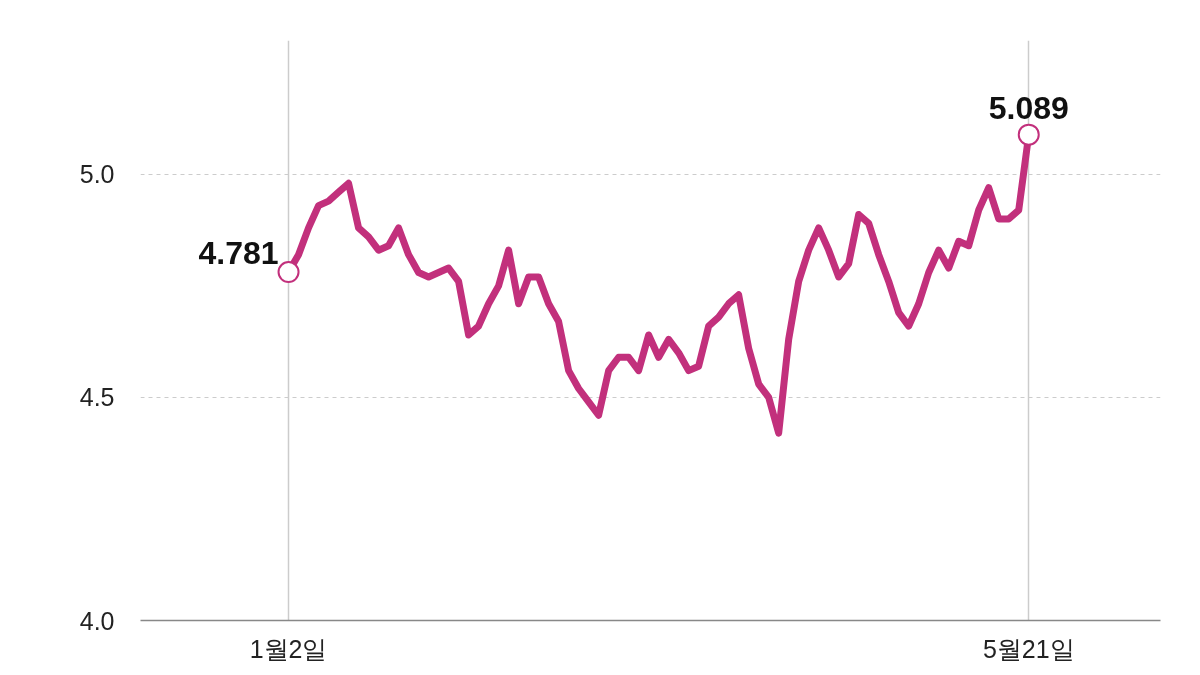  What do you see at coordinates (1028, 648) in the screenshot?
I see `x-tick-label: 5월21일` at bounding box center [1028, 648].